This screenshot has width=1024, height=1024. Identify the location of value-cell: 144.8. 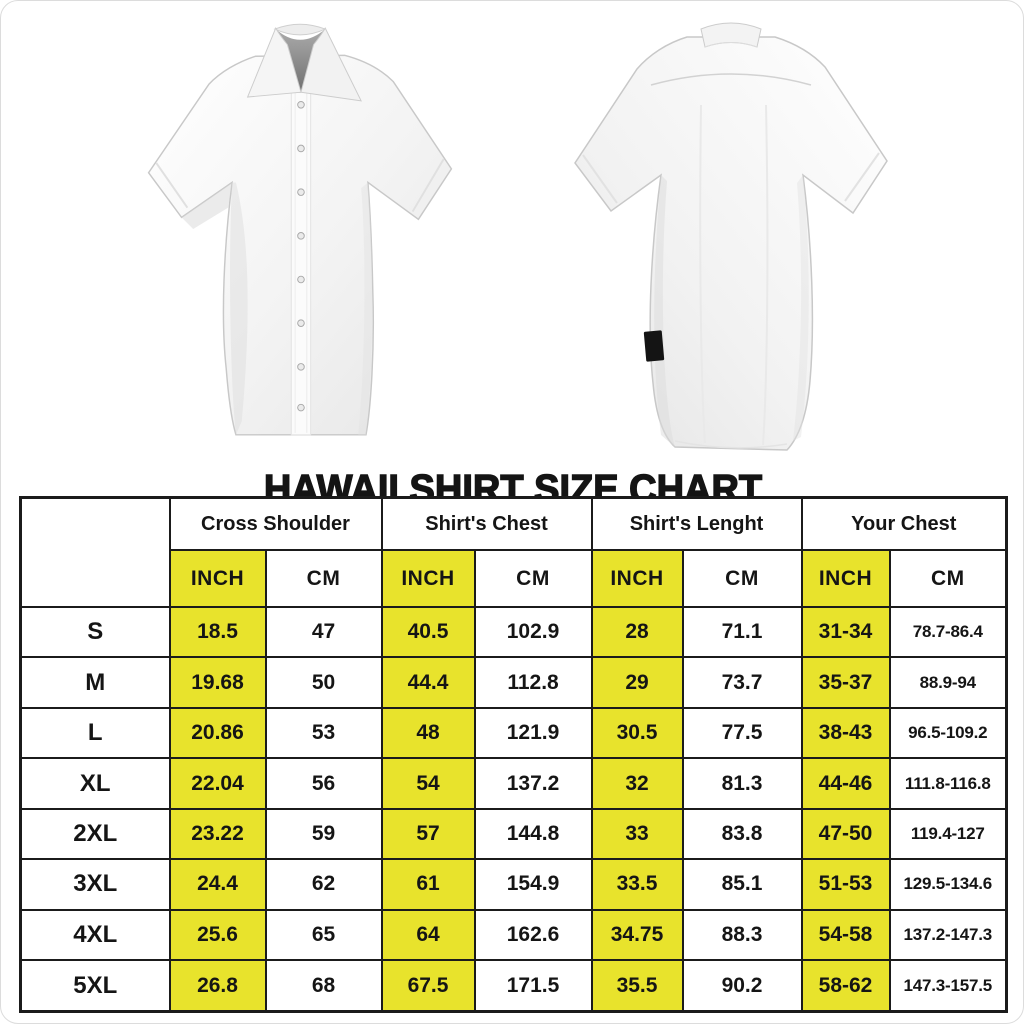
(533, 834).